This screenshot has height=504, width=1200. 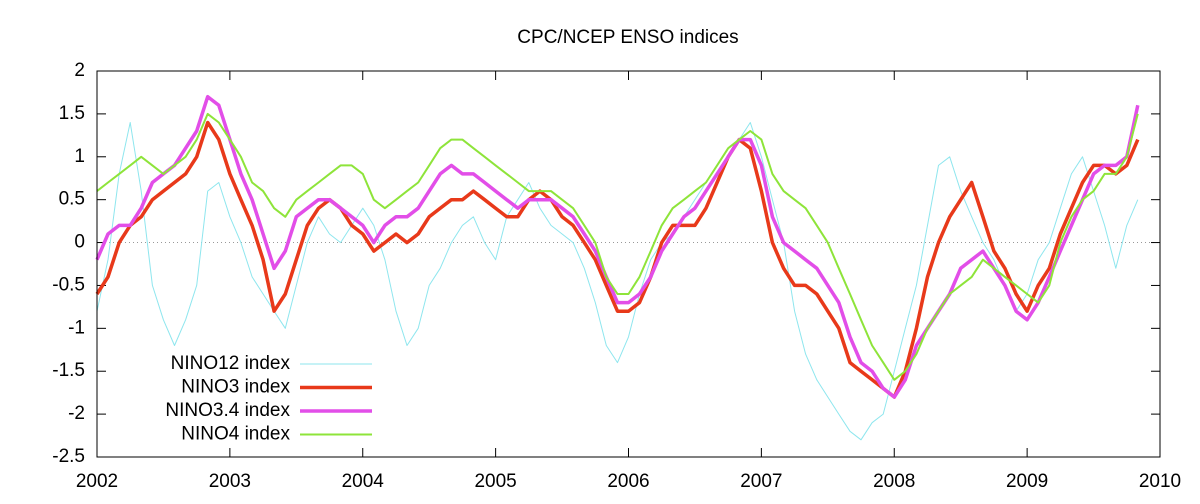 What do you see at coordinates (76, 413) in the screenshot?
I see `y-tick-label: -2` at bounding box center [76, 413].